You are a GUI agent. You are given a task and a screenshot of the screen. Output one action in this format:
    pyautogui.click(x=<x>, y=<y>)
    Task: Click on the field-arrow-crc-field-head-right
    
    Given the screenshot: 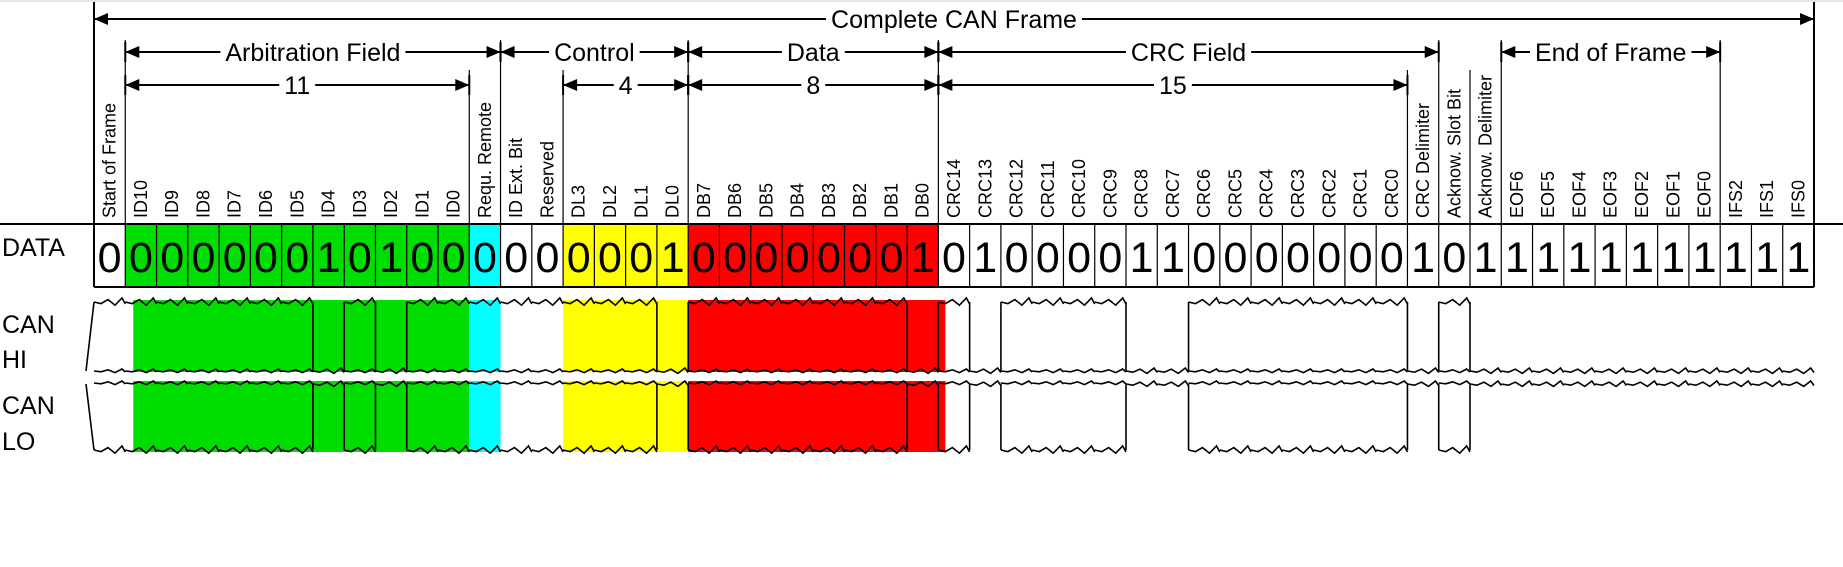 What is the action you would take?
    pyautogui.click(x=1431, y=52)
    